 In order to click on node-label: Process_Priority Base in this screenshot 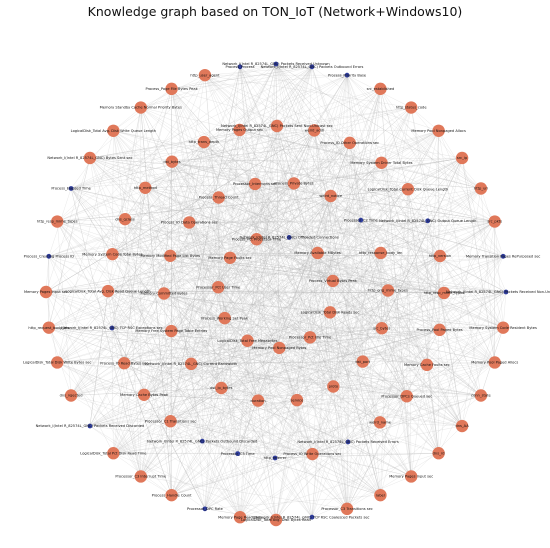, I will do `click(347, 75)`.